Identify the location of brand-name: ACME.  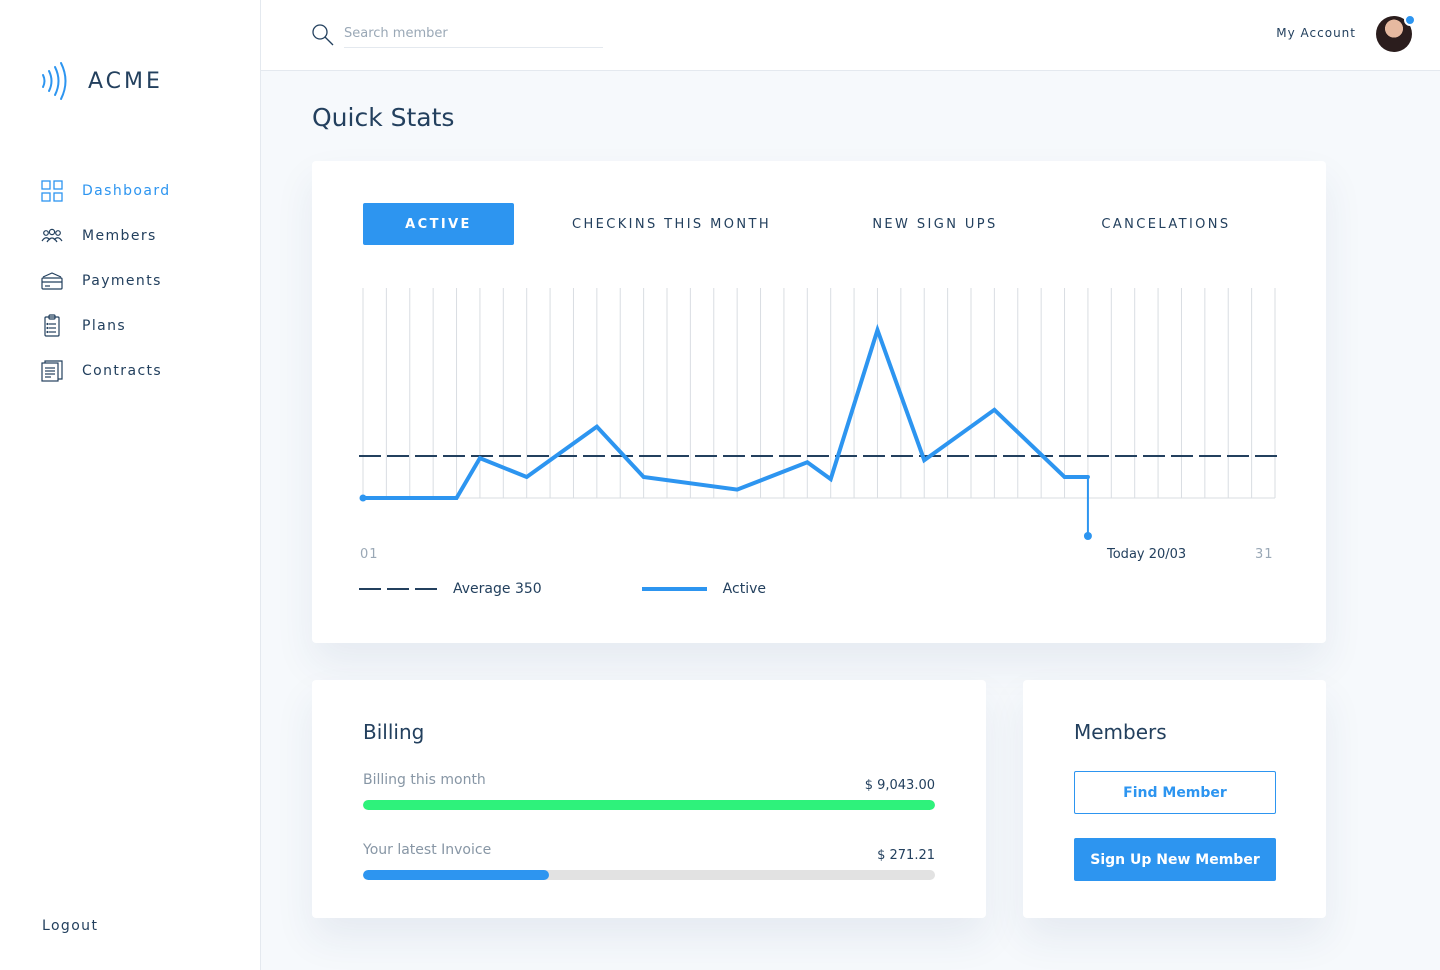
(125, 81).